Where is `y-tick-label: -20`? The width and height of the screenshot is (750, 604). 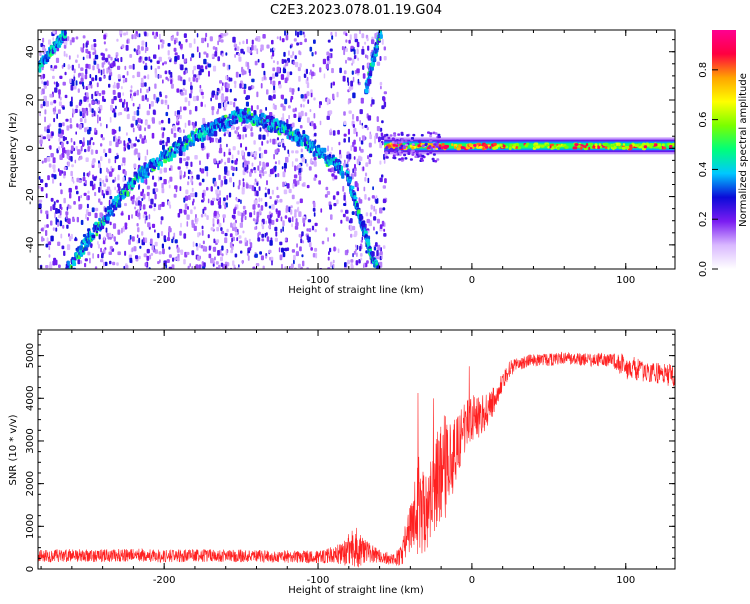
y-tick-label: -20 is located at coordinates (30, 196).